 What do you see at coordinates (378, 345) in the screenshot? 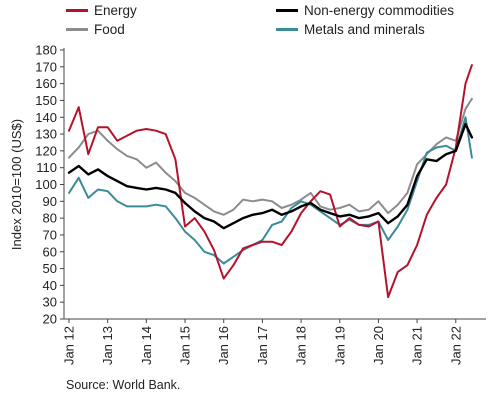
I see `x-tick-label: Jan 20` at bounding box center [378, 345].